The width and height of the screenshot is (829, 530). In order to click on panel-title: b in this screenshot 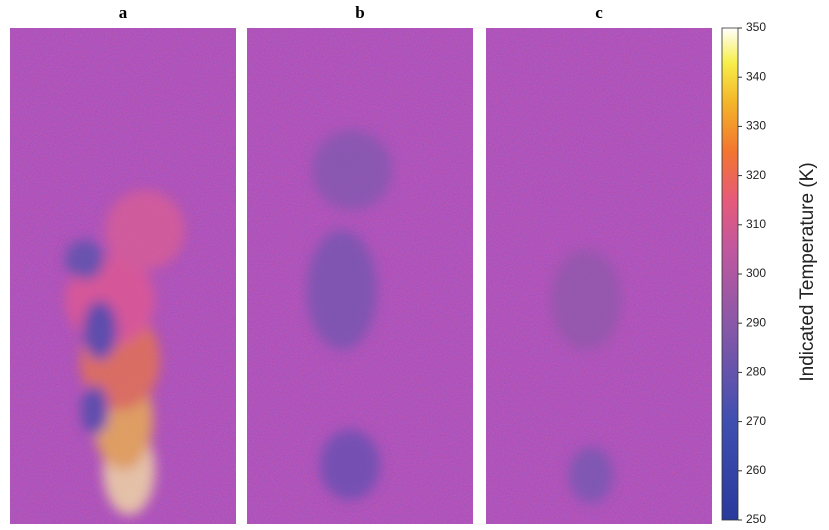, I will do `click(359, 12)`.